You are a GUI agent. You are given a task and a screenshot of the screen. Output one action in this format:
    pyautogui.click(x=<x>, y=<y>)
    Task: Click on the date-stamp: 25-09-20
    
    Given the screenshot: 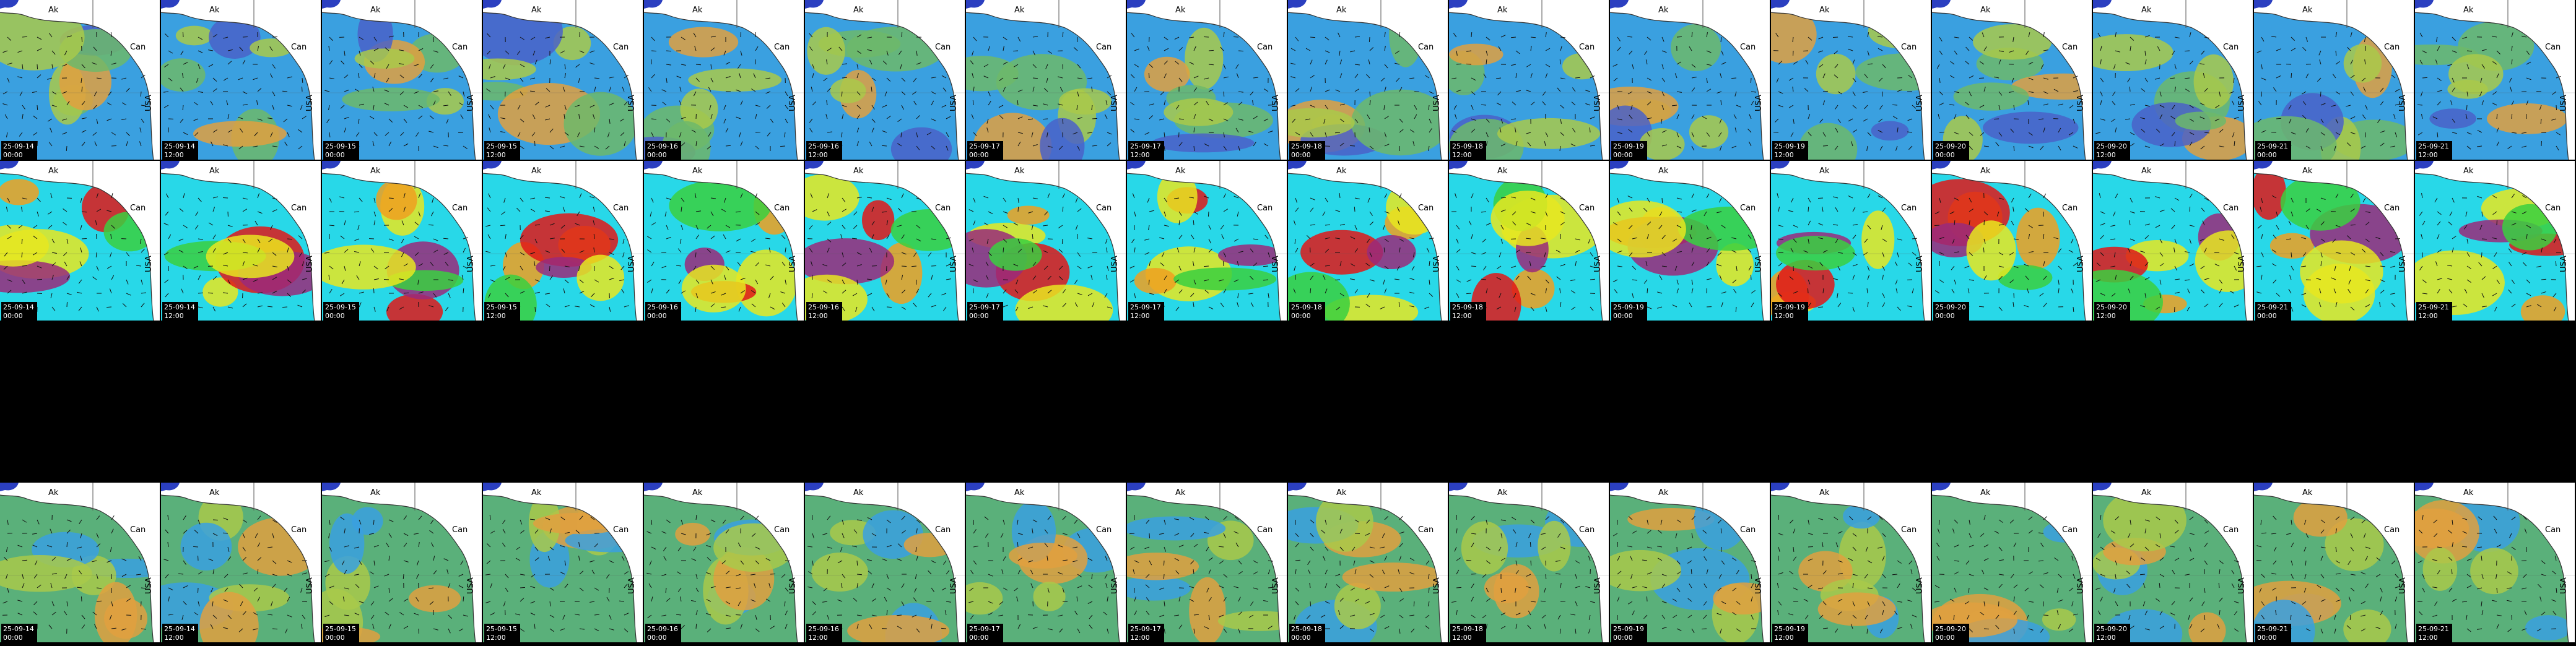 What is the action you would take?
    pyautogui.click(x=2111, y=307)
    